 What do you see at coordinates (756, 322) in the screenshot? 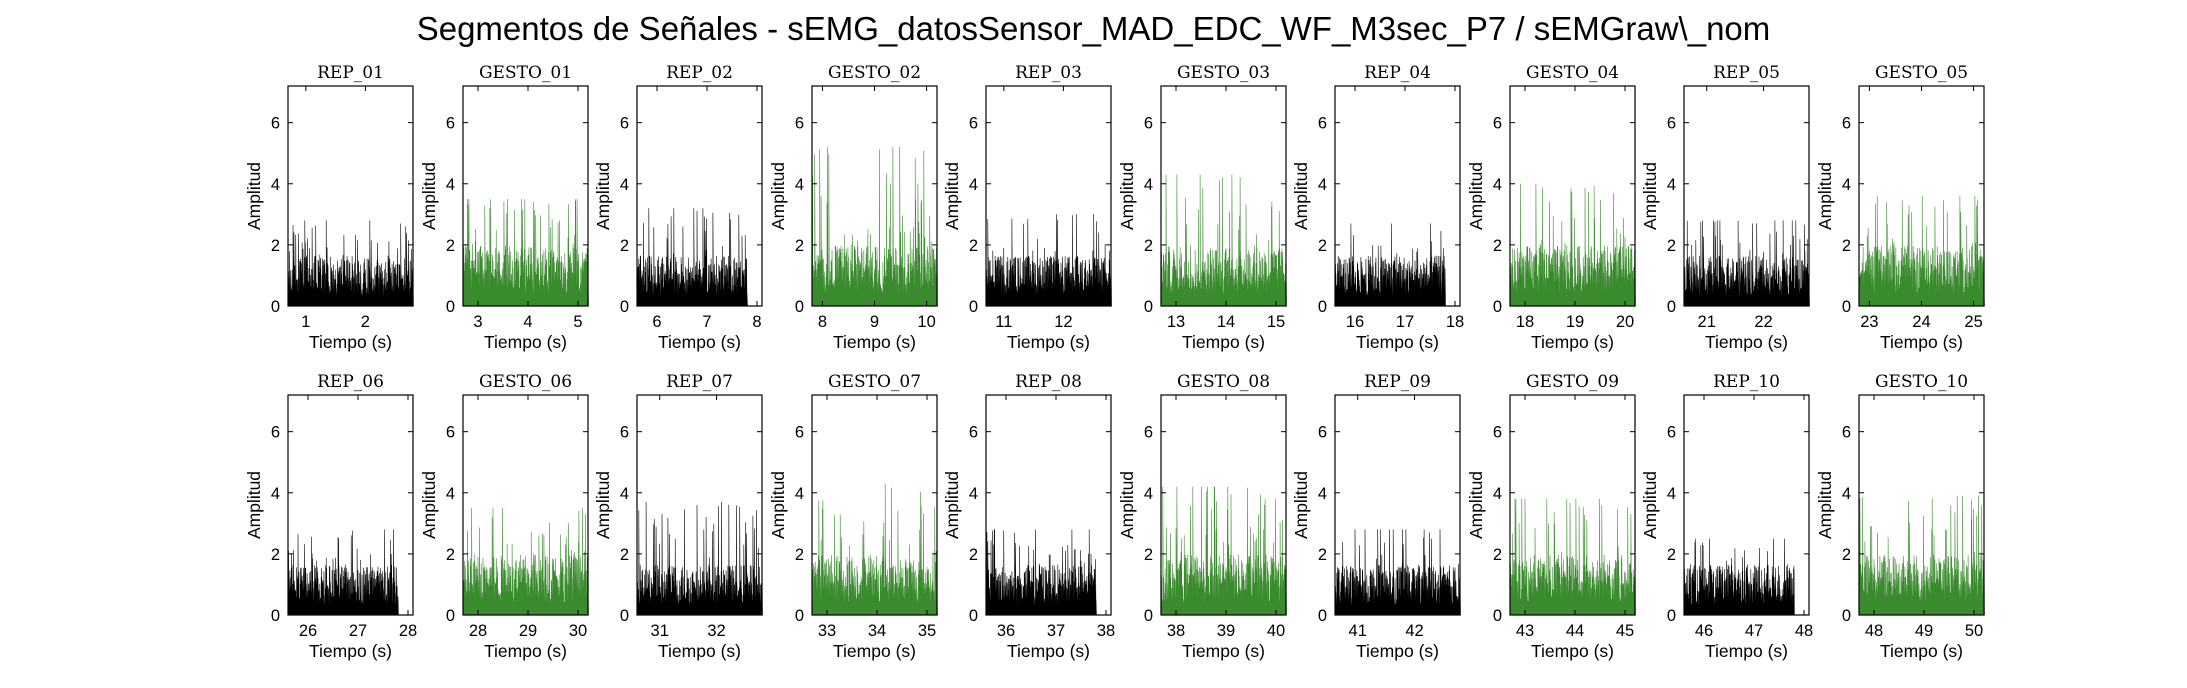
I see `xtick-label: 8` at bounding box center [756, 322].